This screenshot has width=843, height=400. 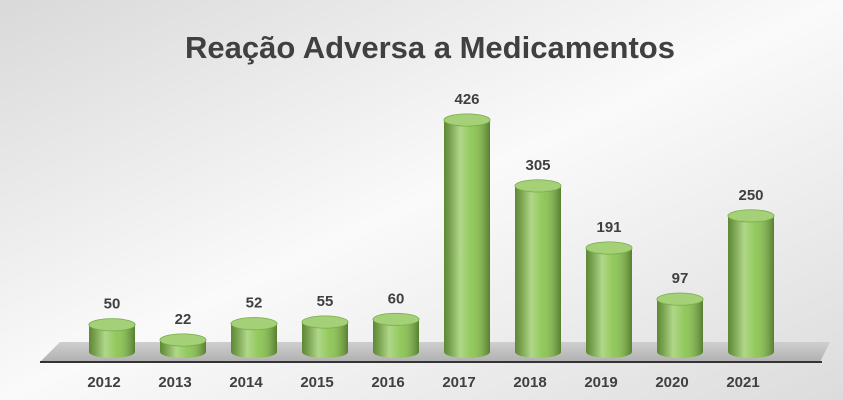 I want to click on data-label: 22, so click(x=183, y=319).